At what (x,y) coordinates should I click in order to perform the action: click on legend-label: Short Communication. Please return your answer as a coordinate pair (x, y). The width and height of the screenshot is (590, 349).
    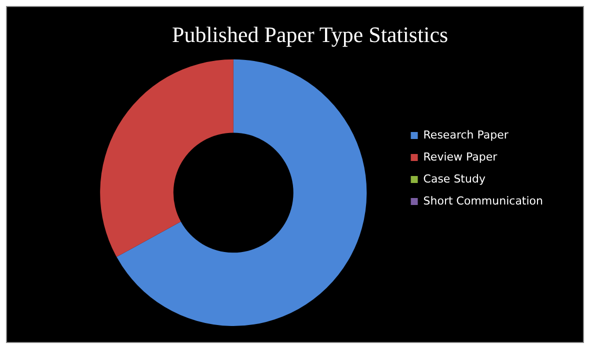
    Looking at the image, I should click on (483, 201).